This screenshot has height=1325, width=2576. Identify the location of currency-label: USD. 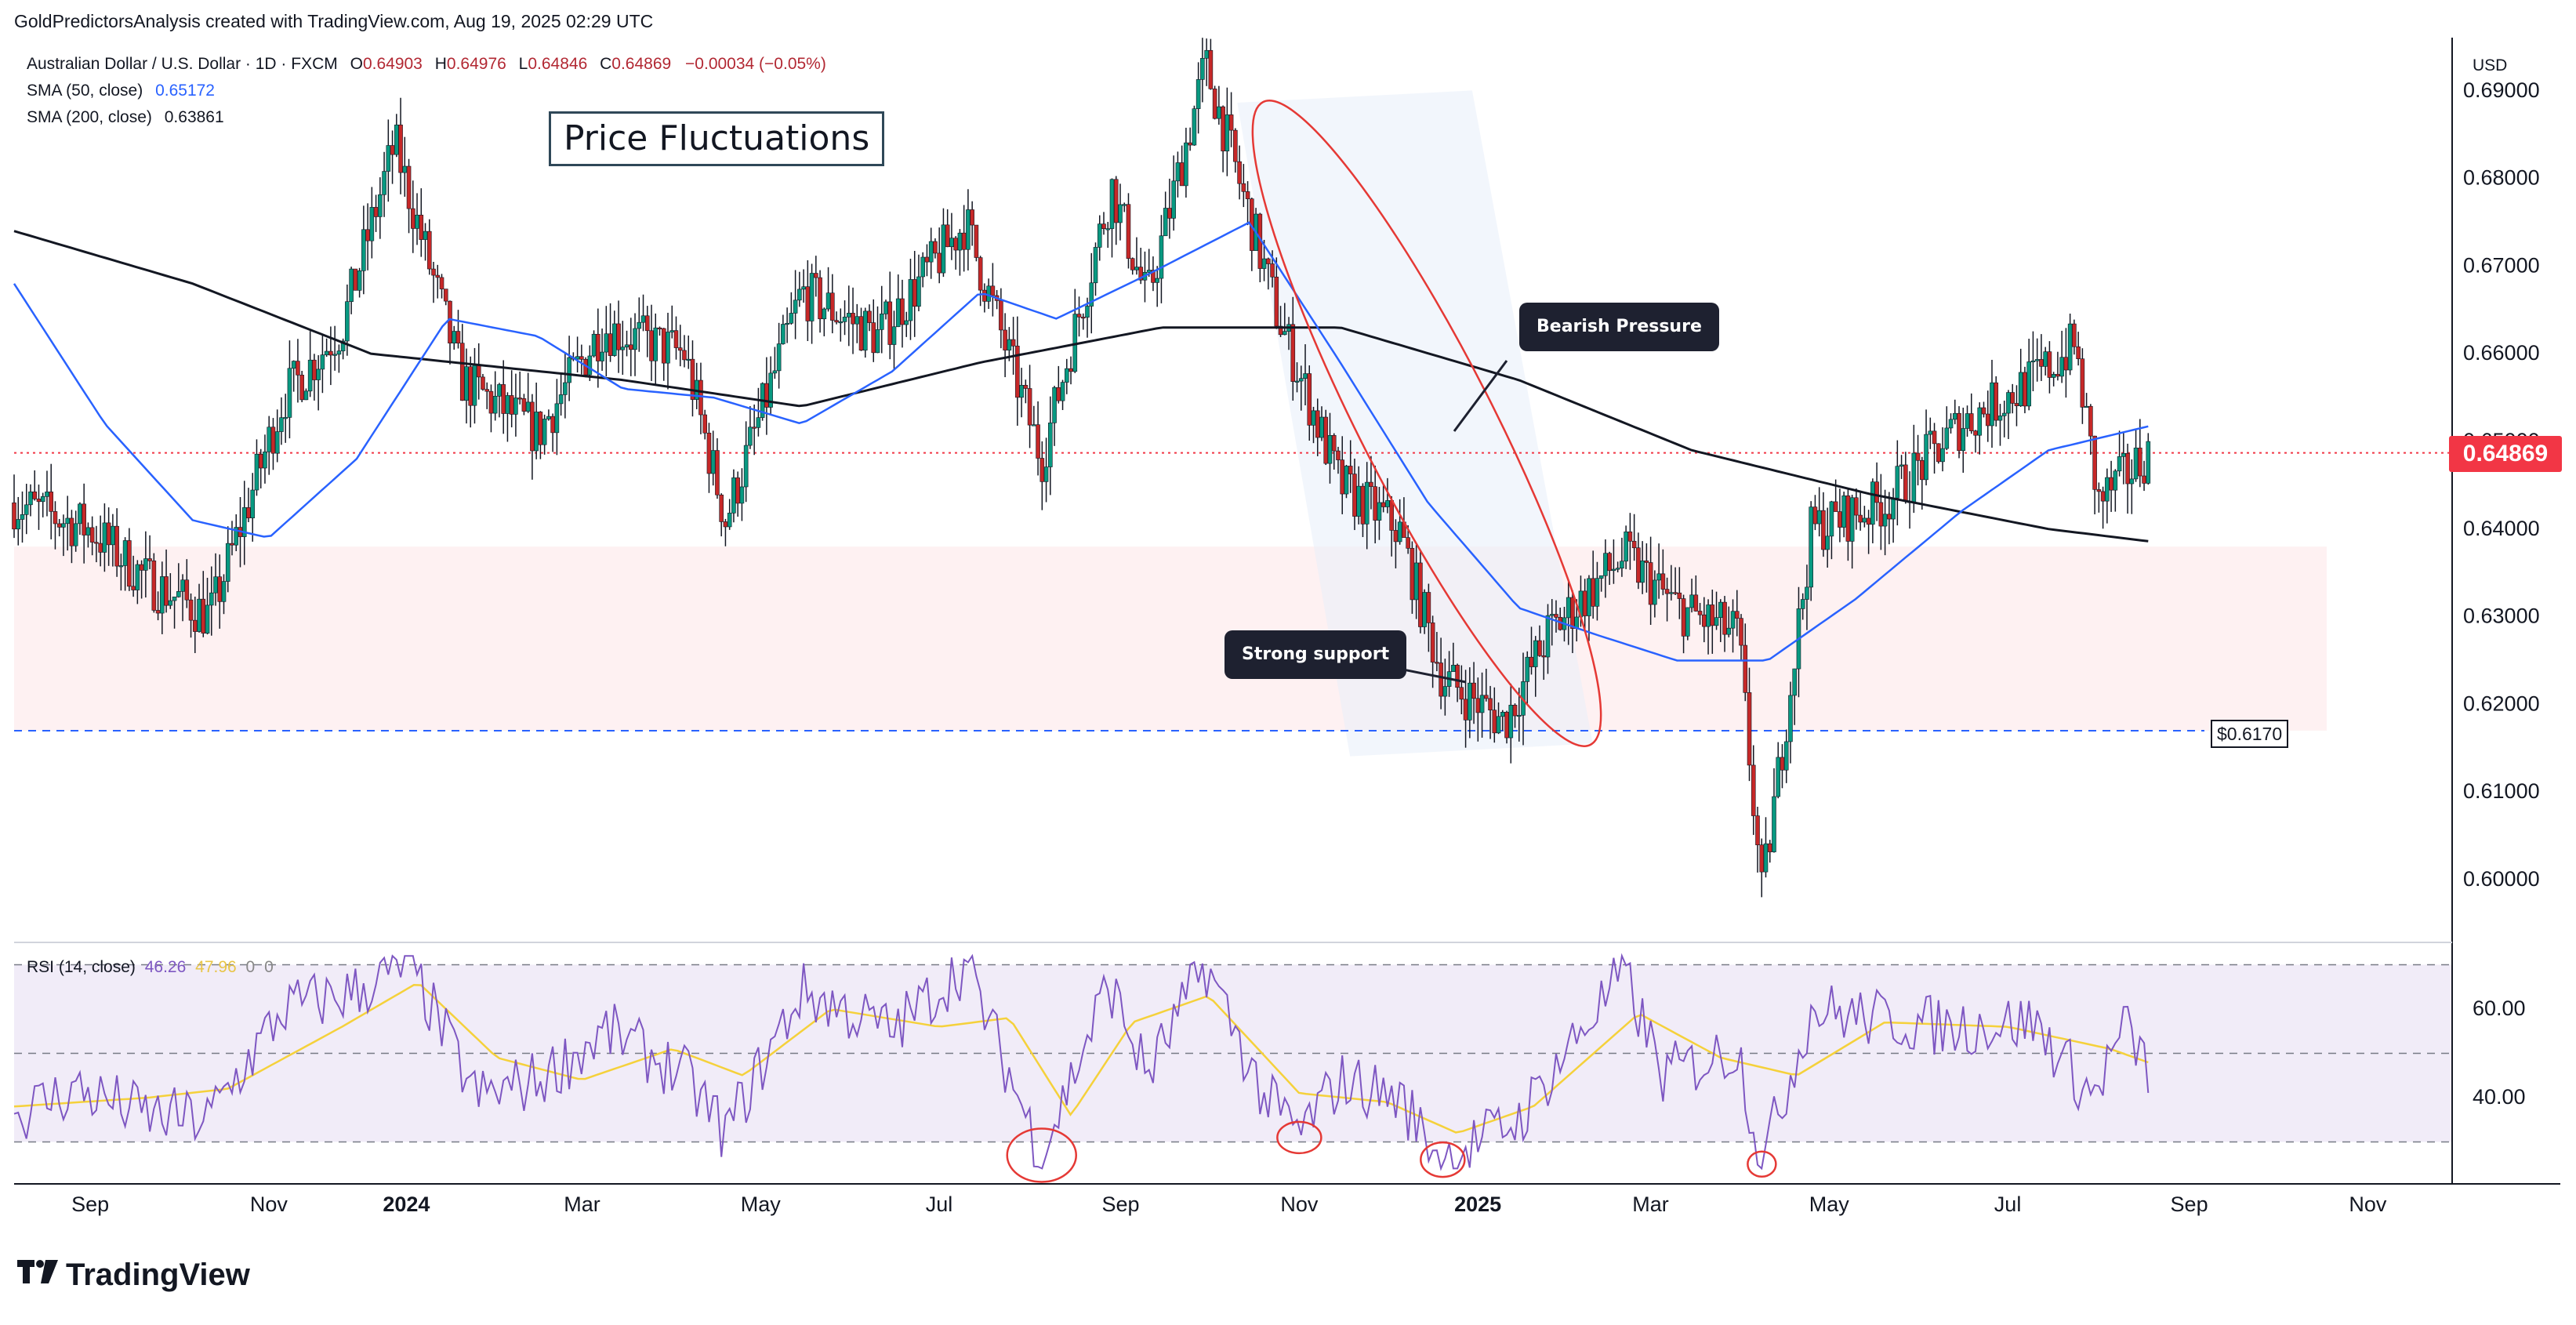
(2490, 65).